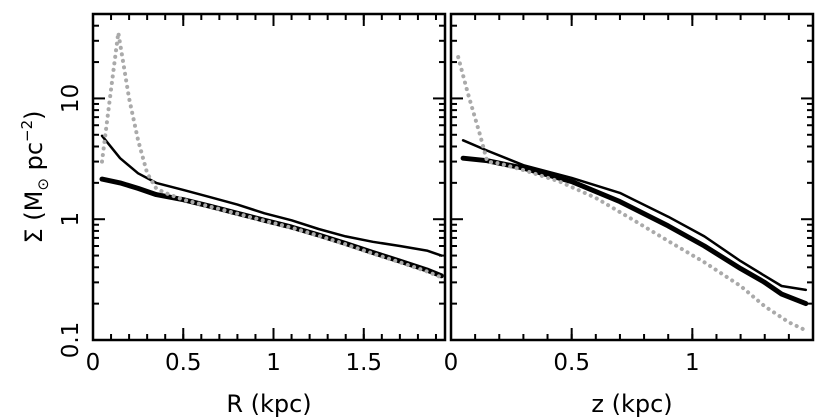 The width and height of the screenshot is (830, 418). Describe the element at coordinates (273, 363) in the screenshot. I see `left-x-tick-label: 1` at that location.